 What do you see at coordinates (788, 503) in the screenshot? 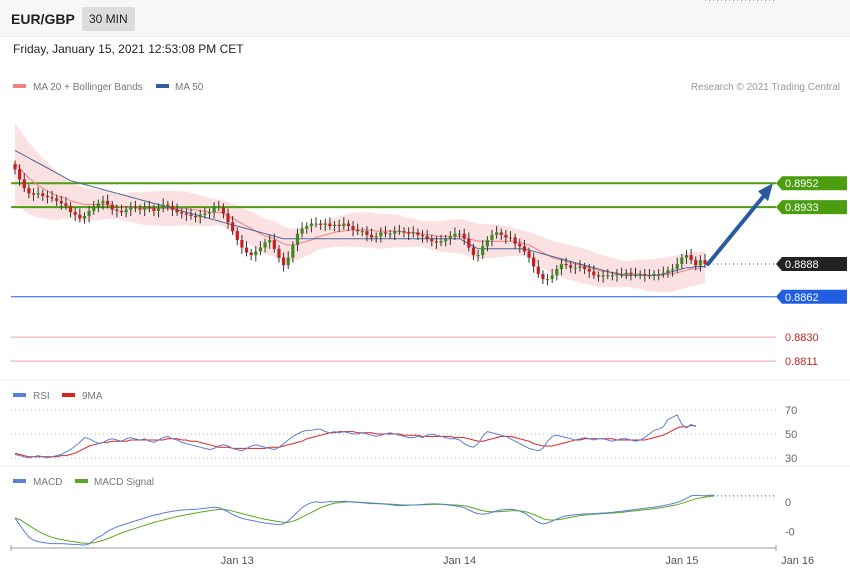
I see `macd-tick-label: 0` at bounding box center [788, 503].